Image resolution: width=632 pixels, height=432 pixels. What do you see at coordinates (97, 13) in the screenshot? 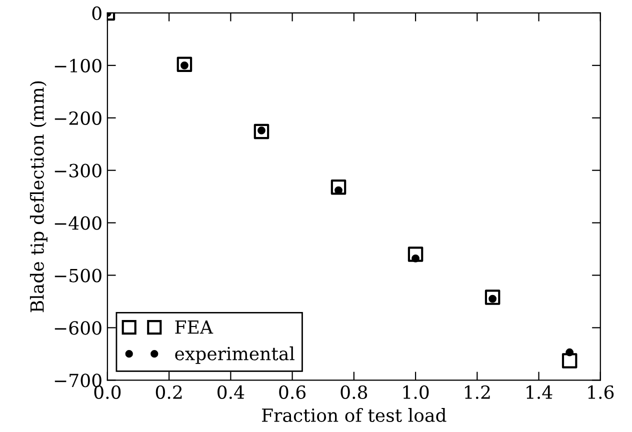
I see `y-tick-label: 0` at bounding box center [97, 13].